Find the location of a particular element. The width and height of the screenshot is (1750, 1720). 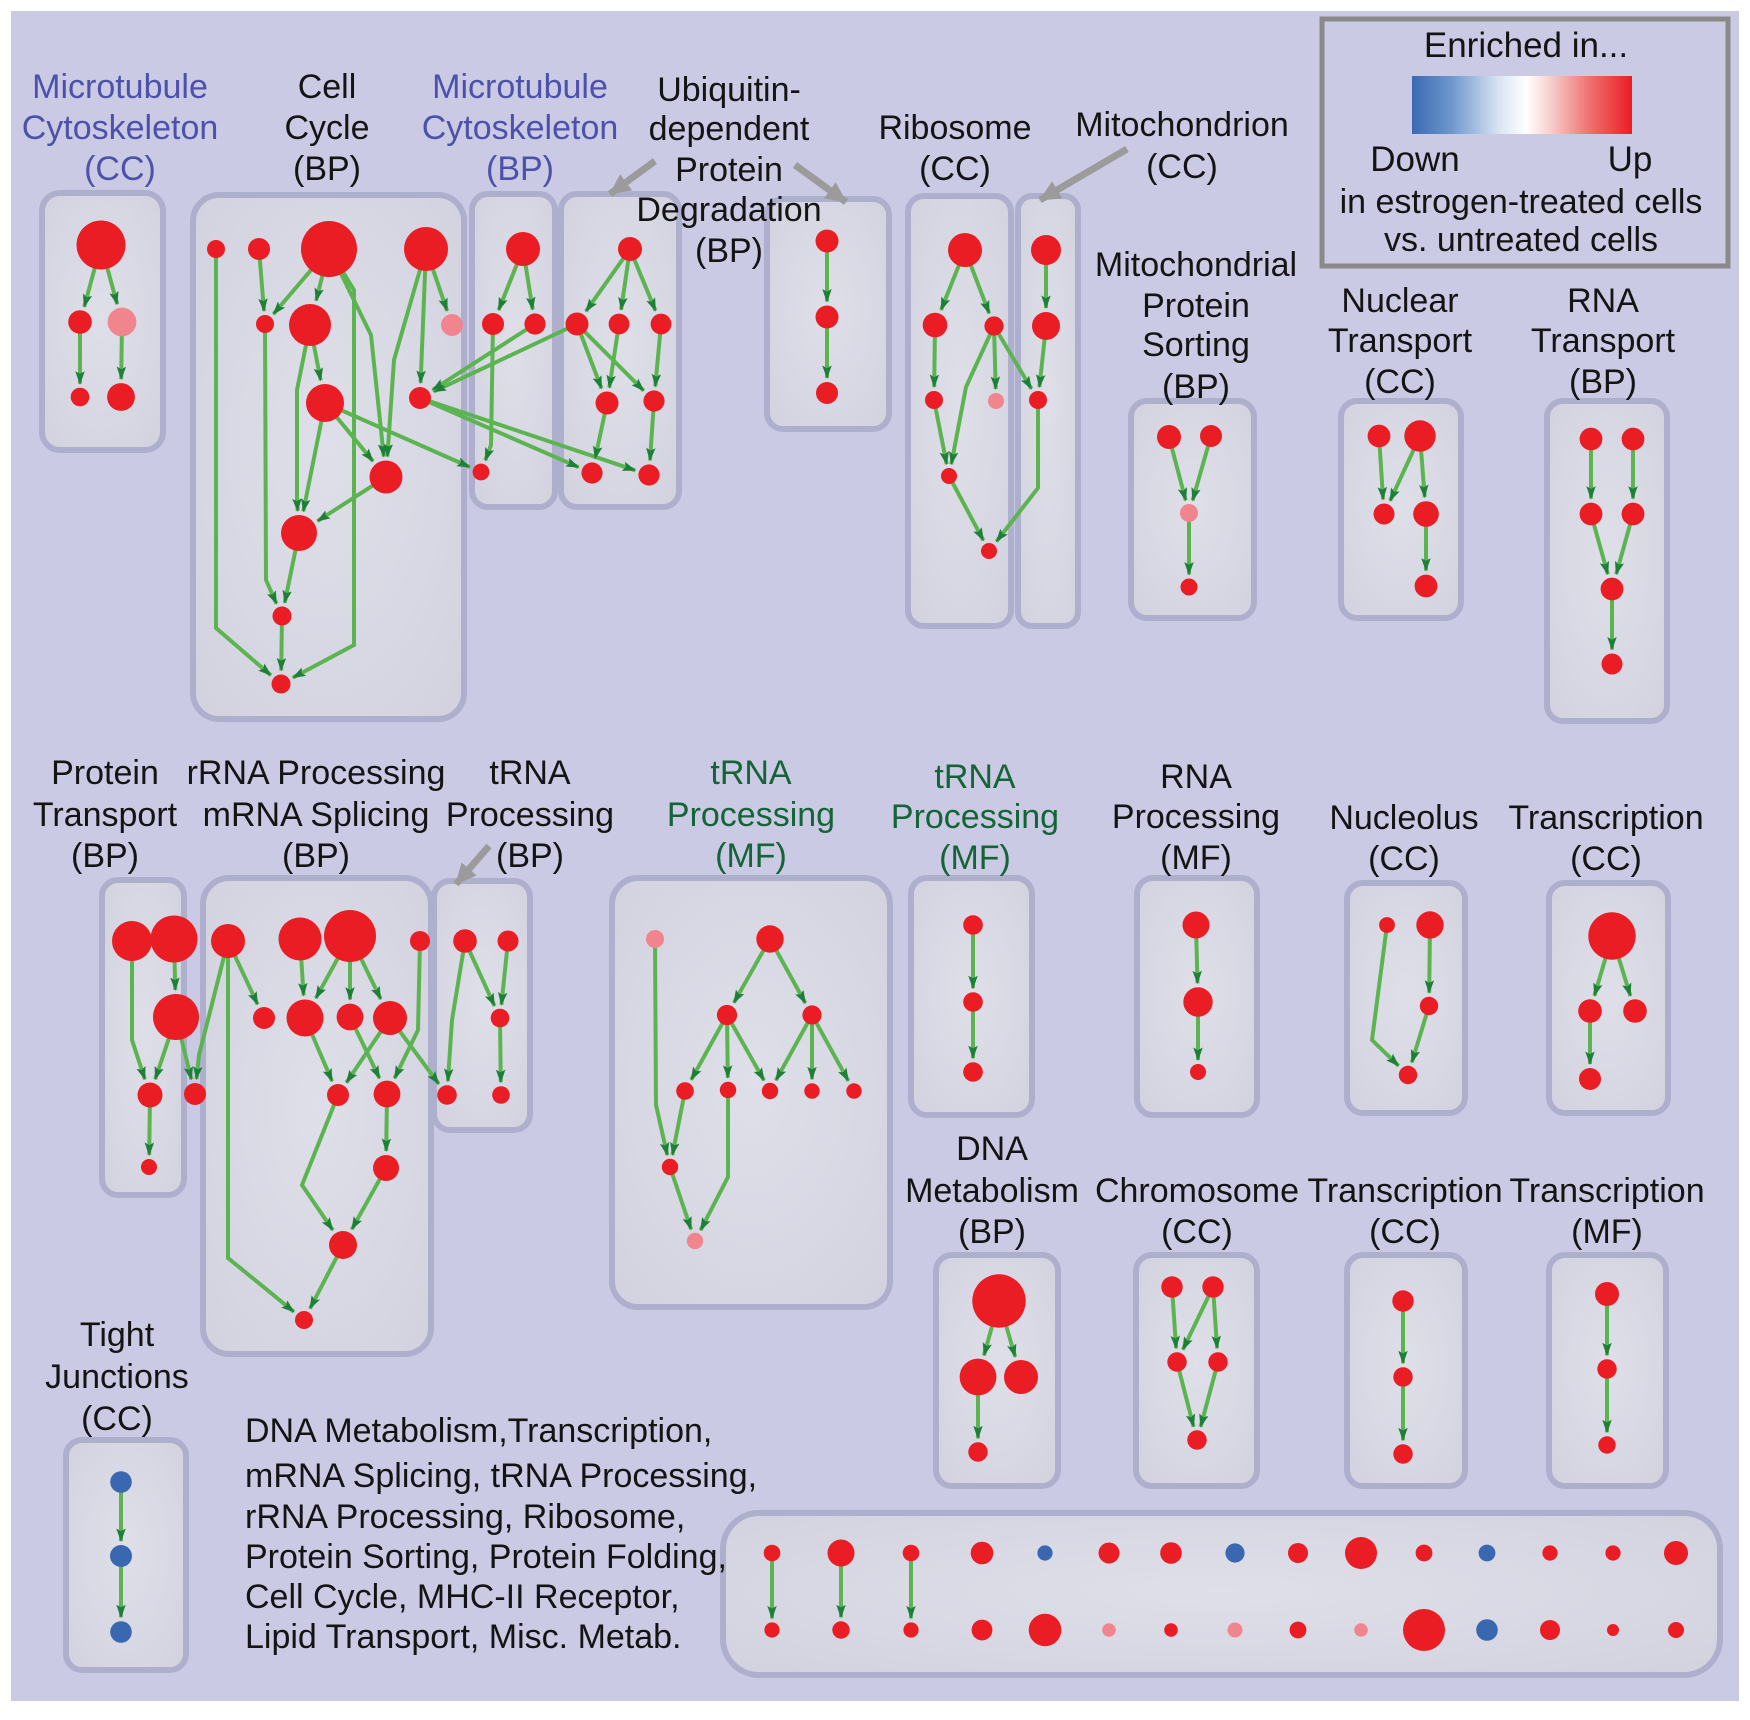

svg-text: Chromosome is located at coordinates (1197, 1191).